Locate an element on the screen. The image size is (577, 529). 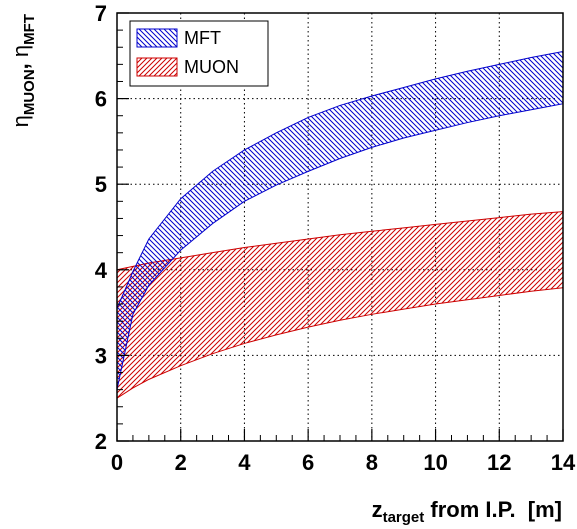
y-tick-labels: 2 3 4 5 6 7 is located at coordinates (101, 227).